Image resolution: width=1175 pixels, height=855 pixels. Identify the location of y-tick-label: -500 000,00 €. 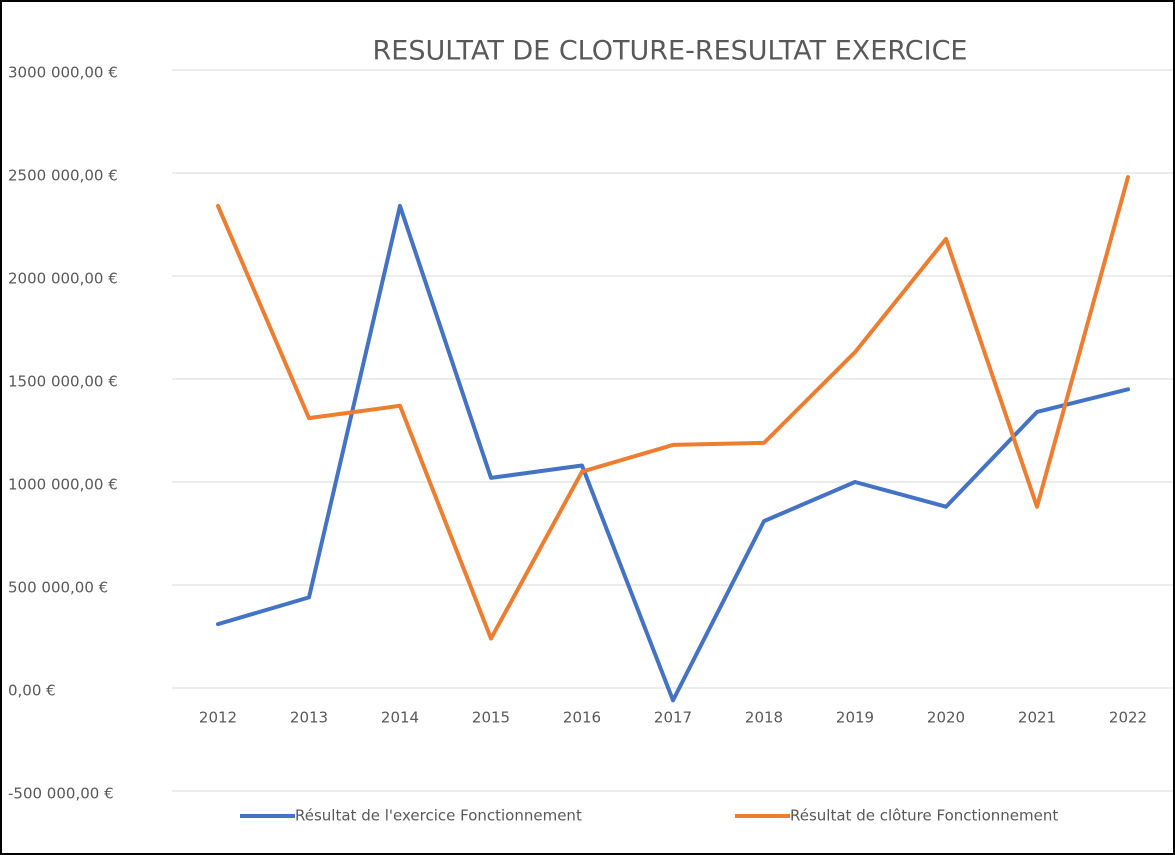
(61, 794).